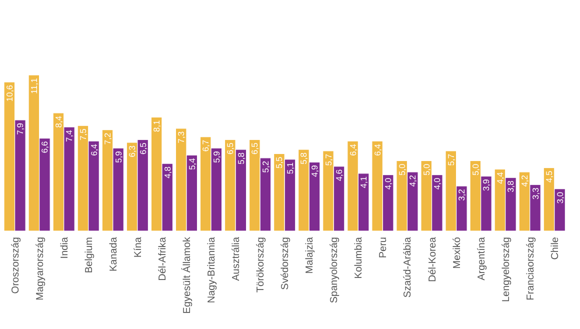 The image size is (580, 329). Describe the element at coordinates (186, 275) in the screenshot. I see `x-tick-label: Egyesült Államok` at that location.